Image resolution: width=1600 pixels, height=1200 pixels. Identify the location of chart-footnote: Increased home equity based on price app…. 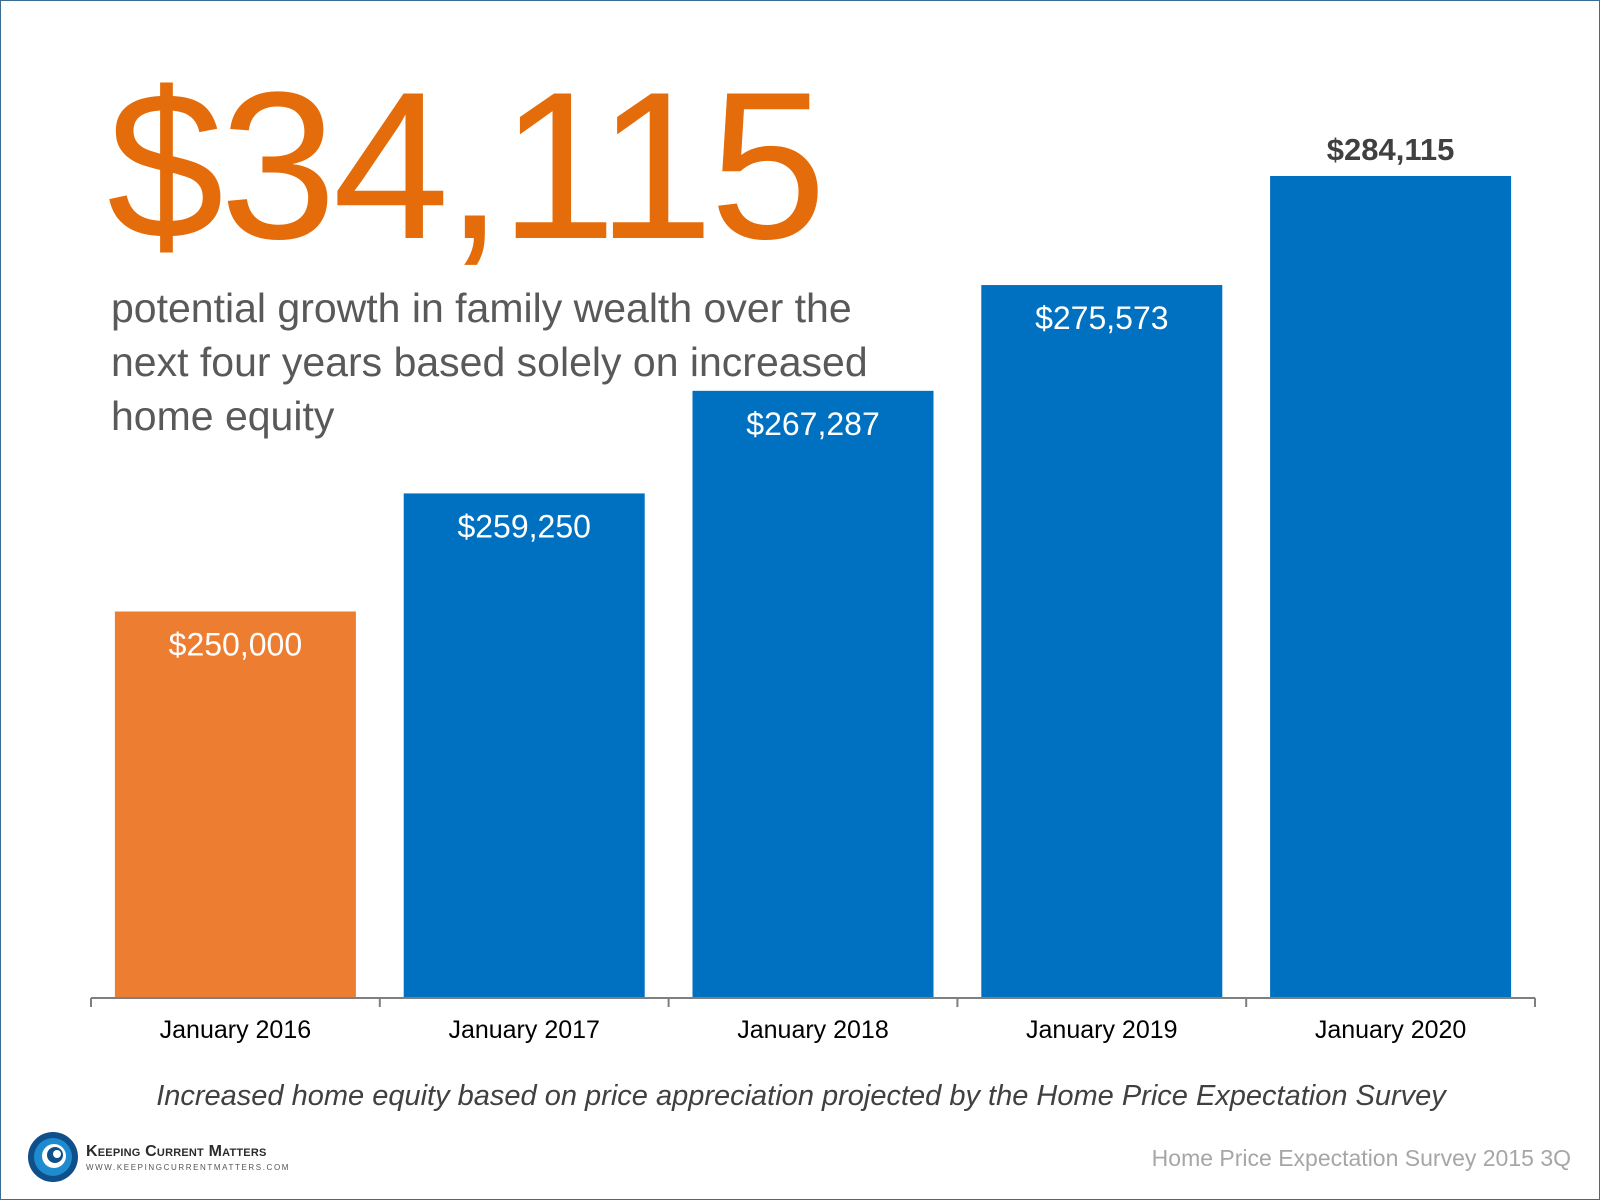
(801, 1096).